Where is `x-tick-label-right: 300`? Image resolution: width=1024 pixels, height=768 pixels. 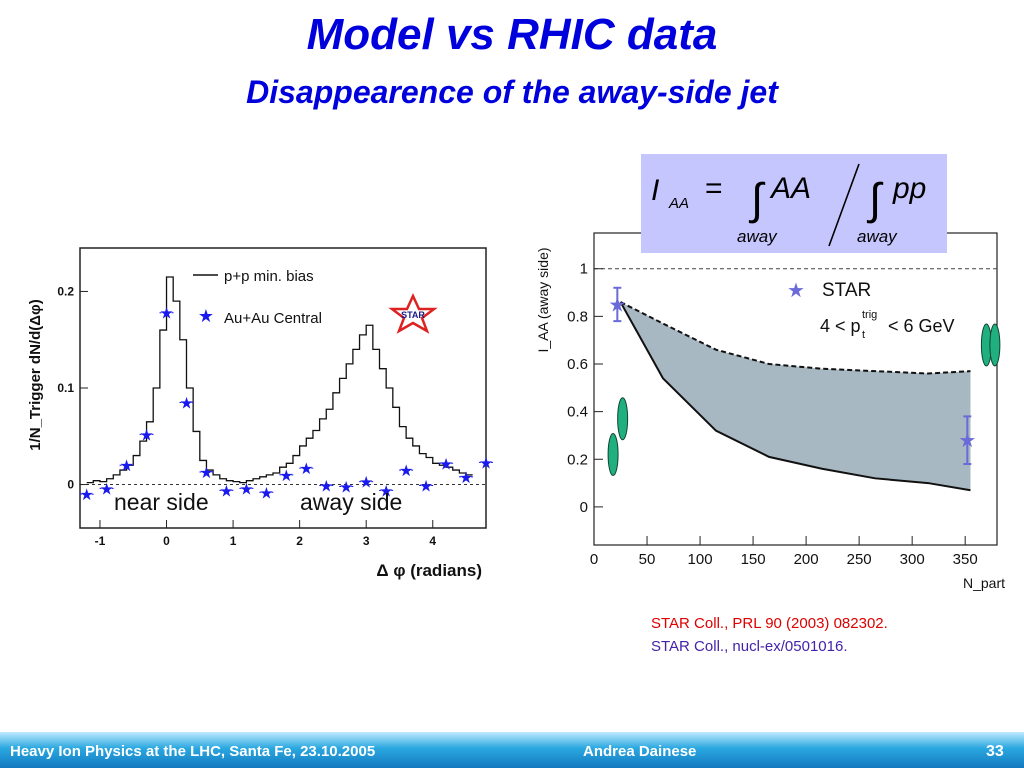
x-tick-label-right: 300 is located at coordinates (912, 559).